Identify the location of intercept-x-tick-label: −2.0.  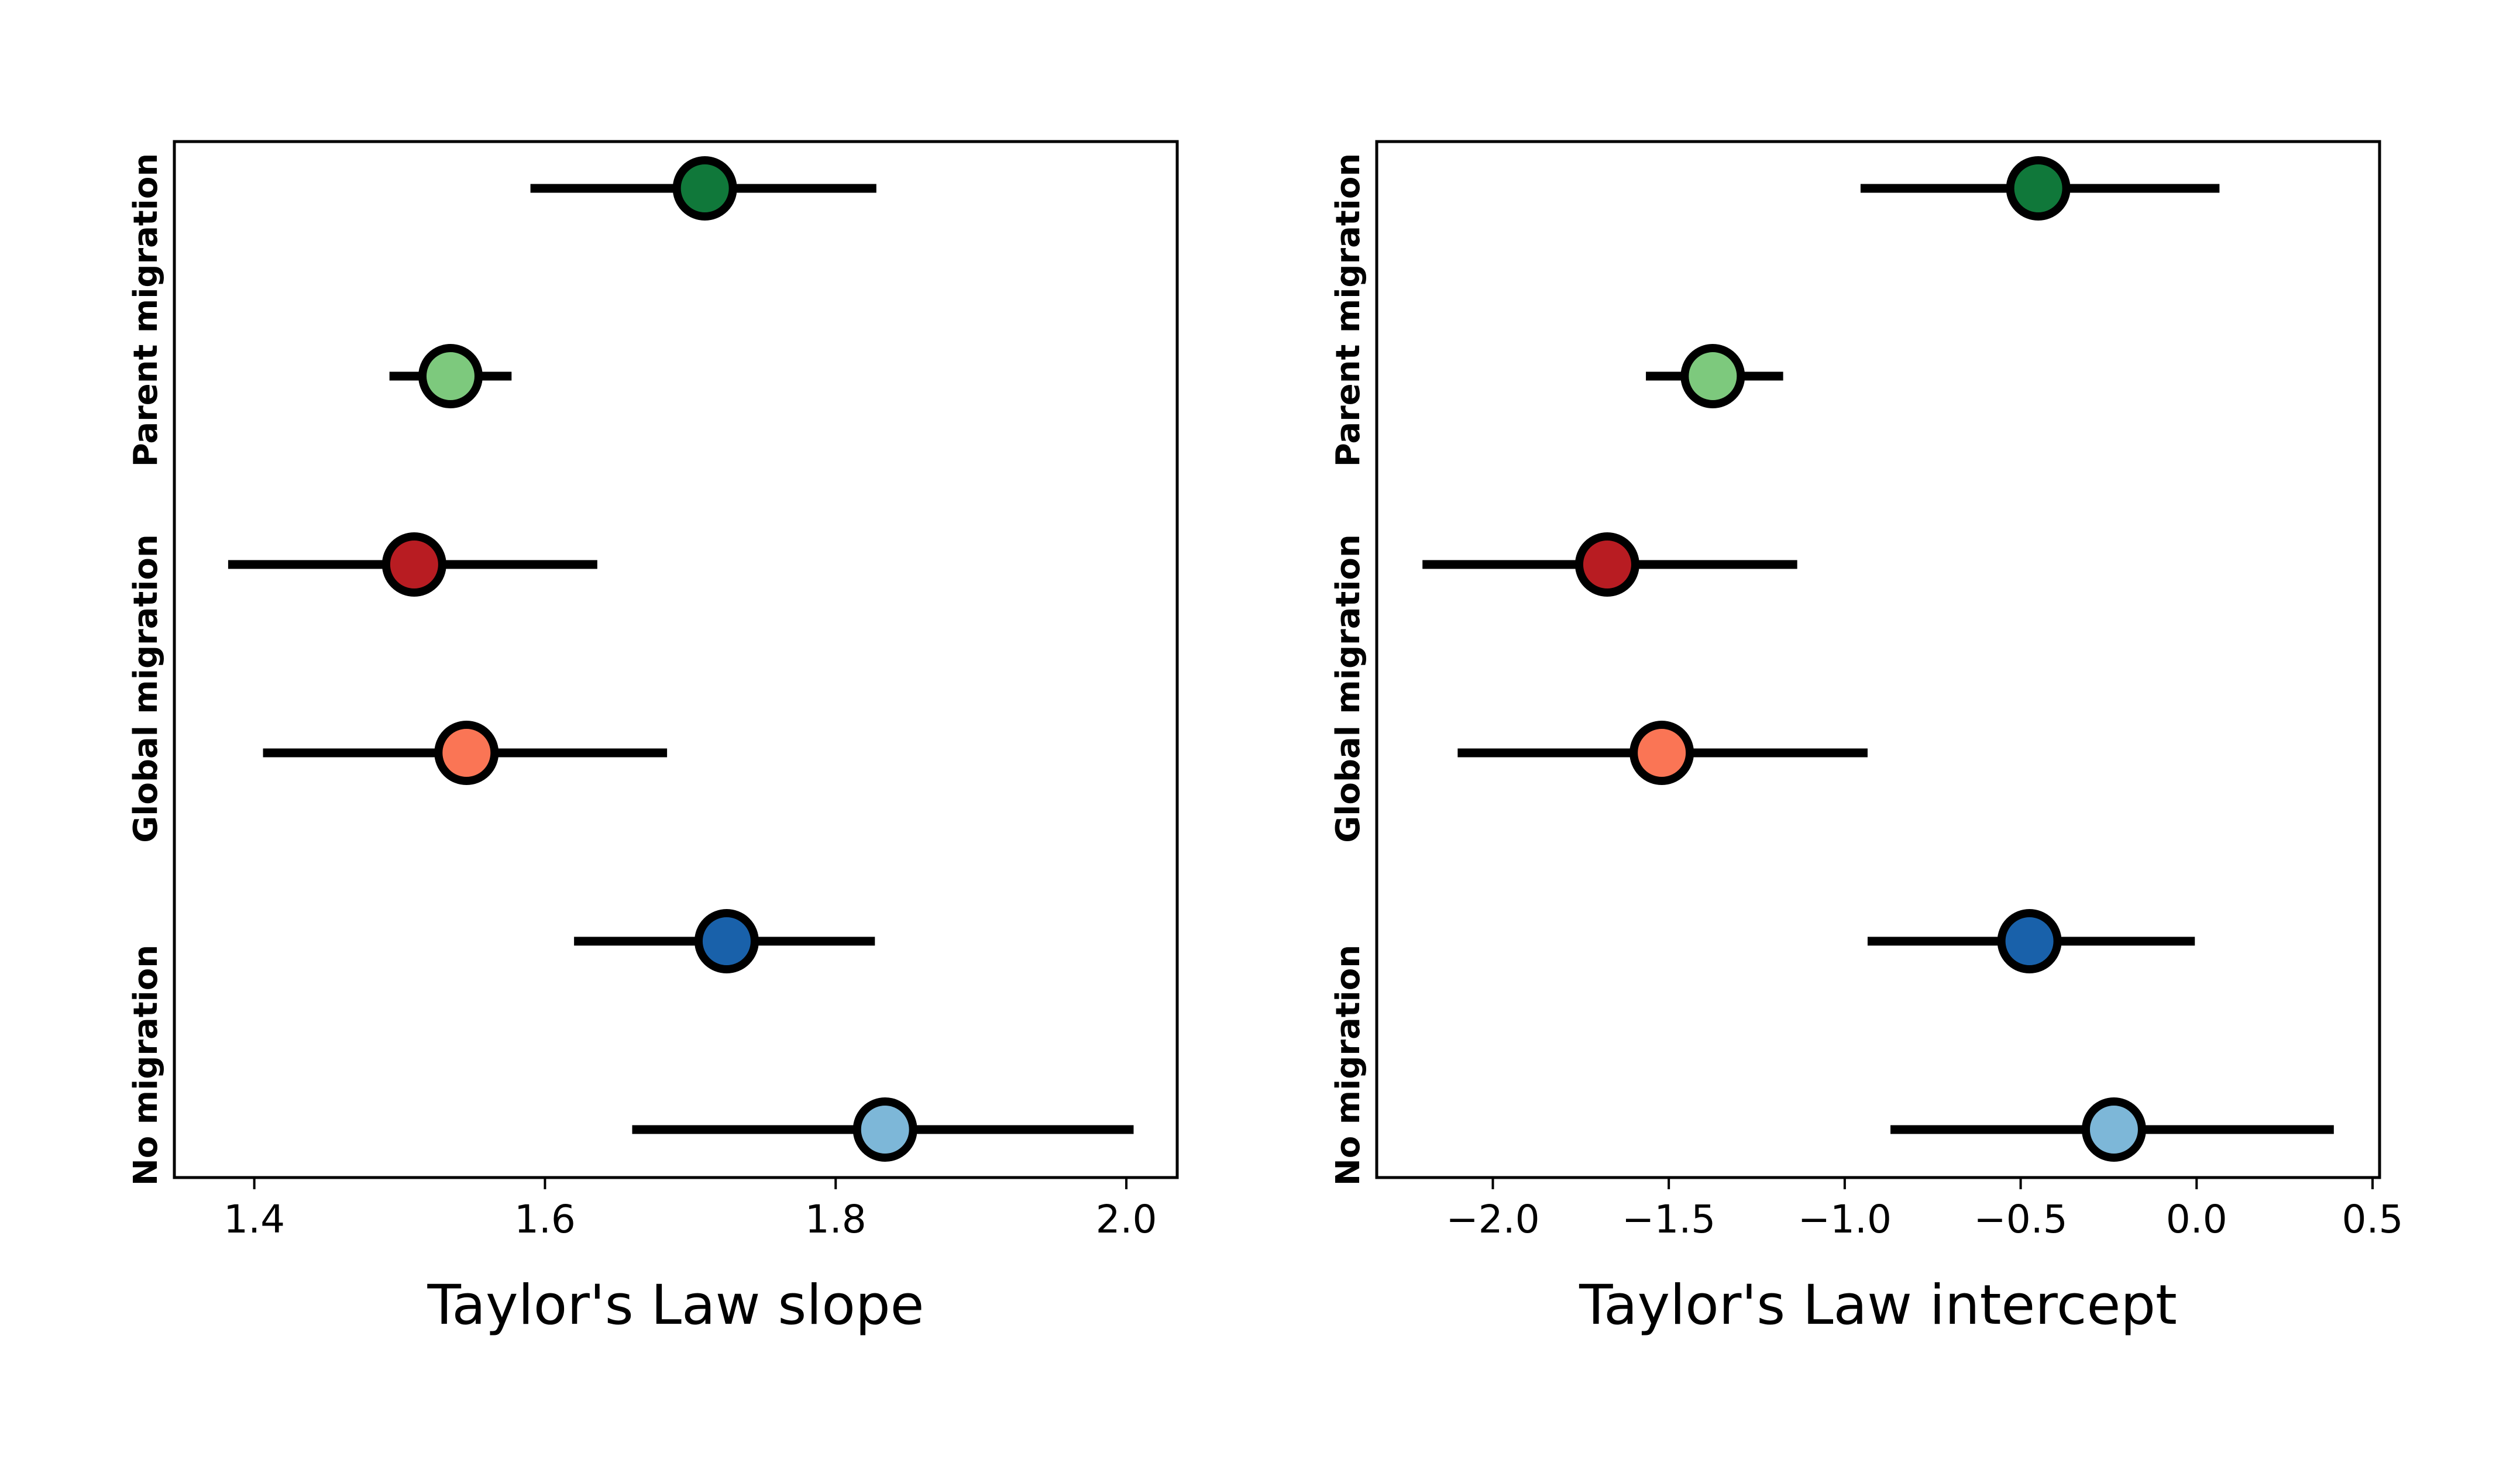
(1492, 1219).